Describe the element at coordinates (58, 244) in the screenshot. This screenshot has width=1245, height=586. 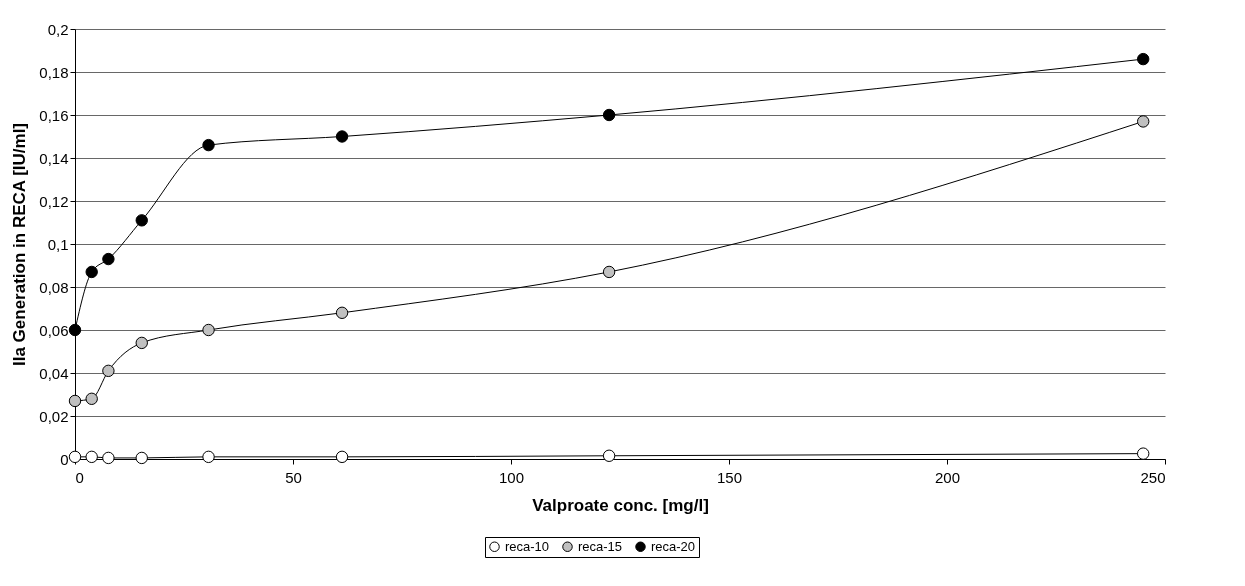
I see `y-tick-label: 0,1` at that location.